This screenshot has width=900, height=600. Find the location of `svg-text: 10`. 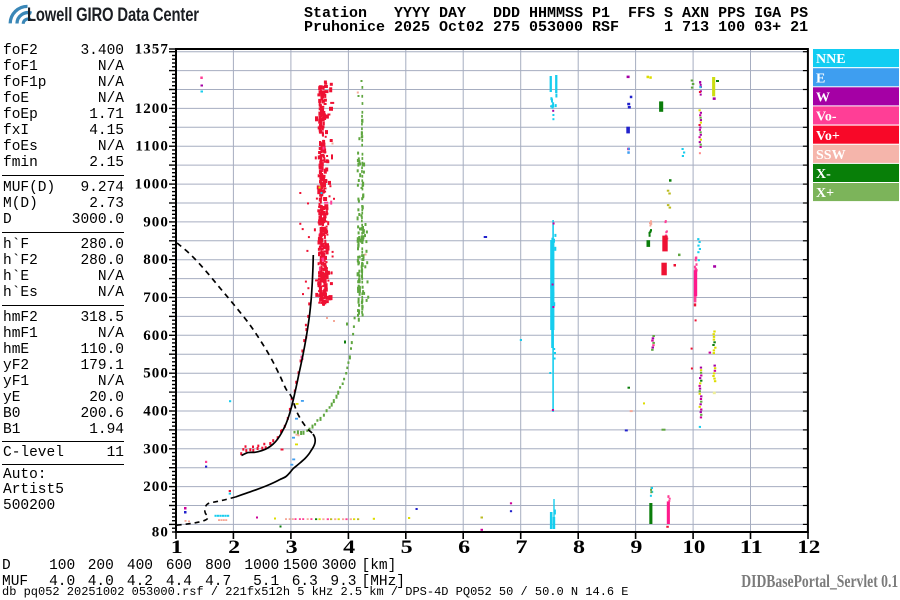

svg-text: 10 is located at coordinates (693, 547).